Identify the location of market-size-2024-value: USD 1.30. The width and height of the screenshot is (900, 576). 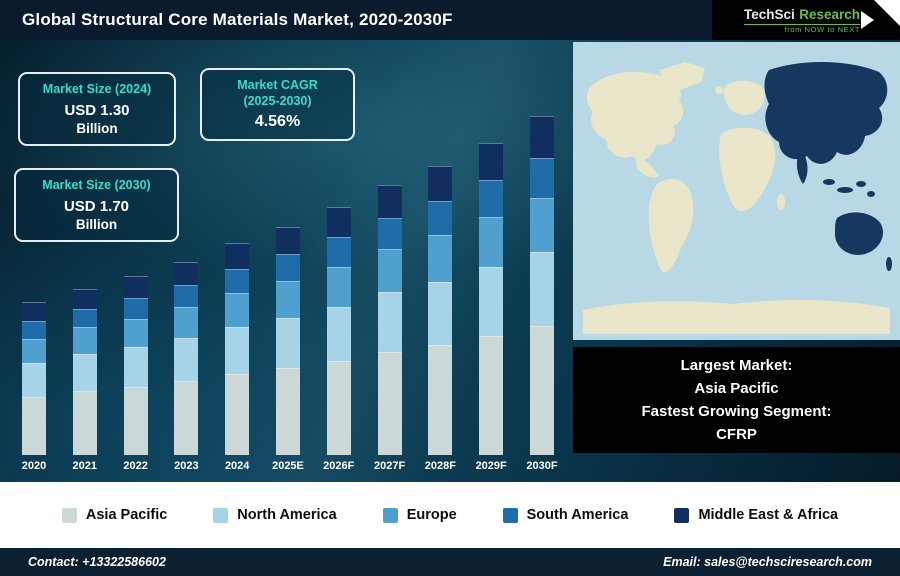
(97, 110).